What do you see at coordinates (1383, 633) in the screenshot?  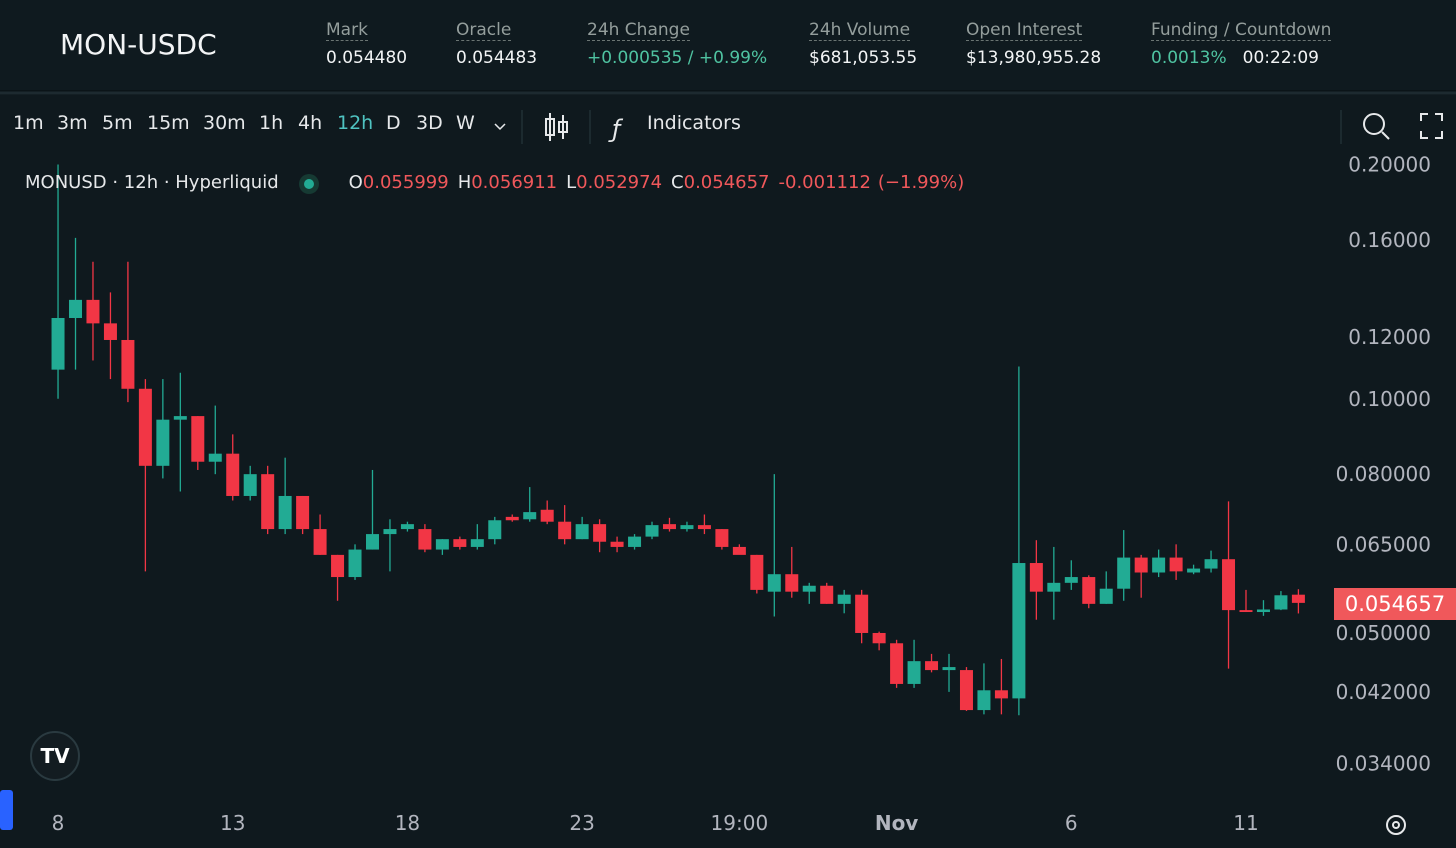 I see `y-tick-label: 0.050000` at bounding box center [1383, 633].